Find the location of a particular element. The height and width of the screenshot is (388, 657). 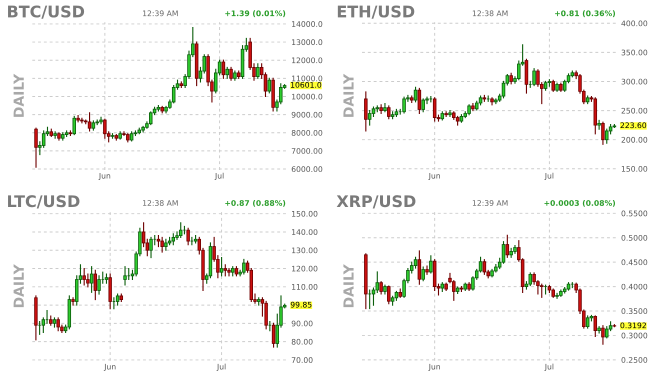

chart-title: ETH/USD is located at coordinates (376, 12).